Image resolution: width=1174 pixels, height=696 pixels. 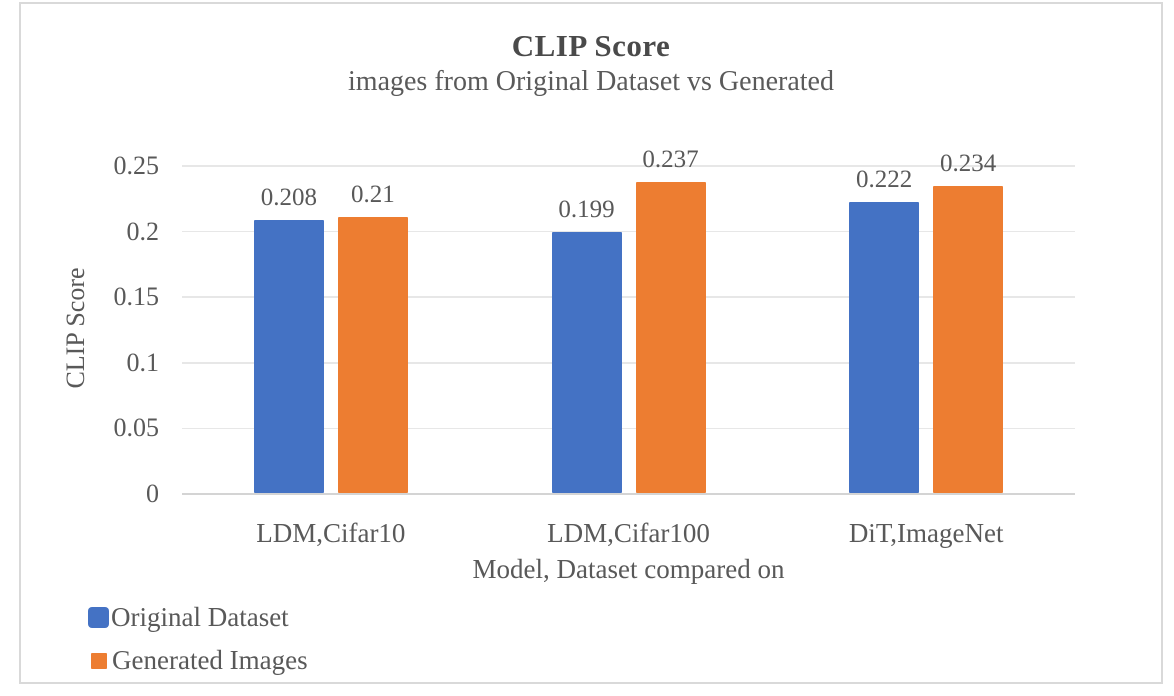 I want to click on legend-swatch-original-dataset, so click(x=98, y=617).